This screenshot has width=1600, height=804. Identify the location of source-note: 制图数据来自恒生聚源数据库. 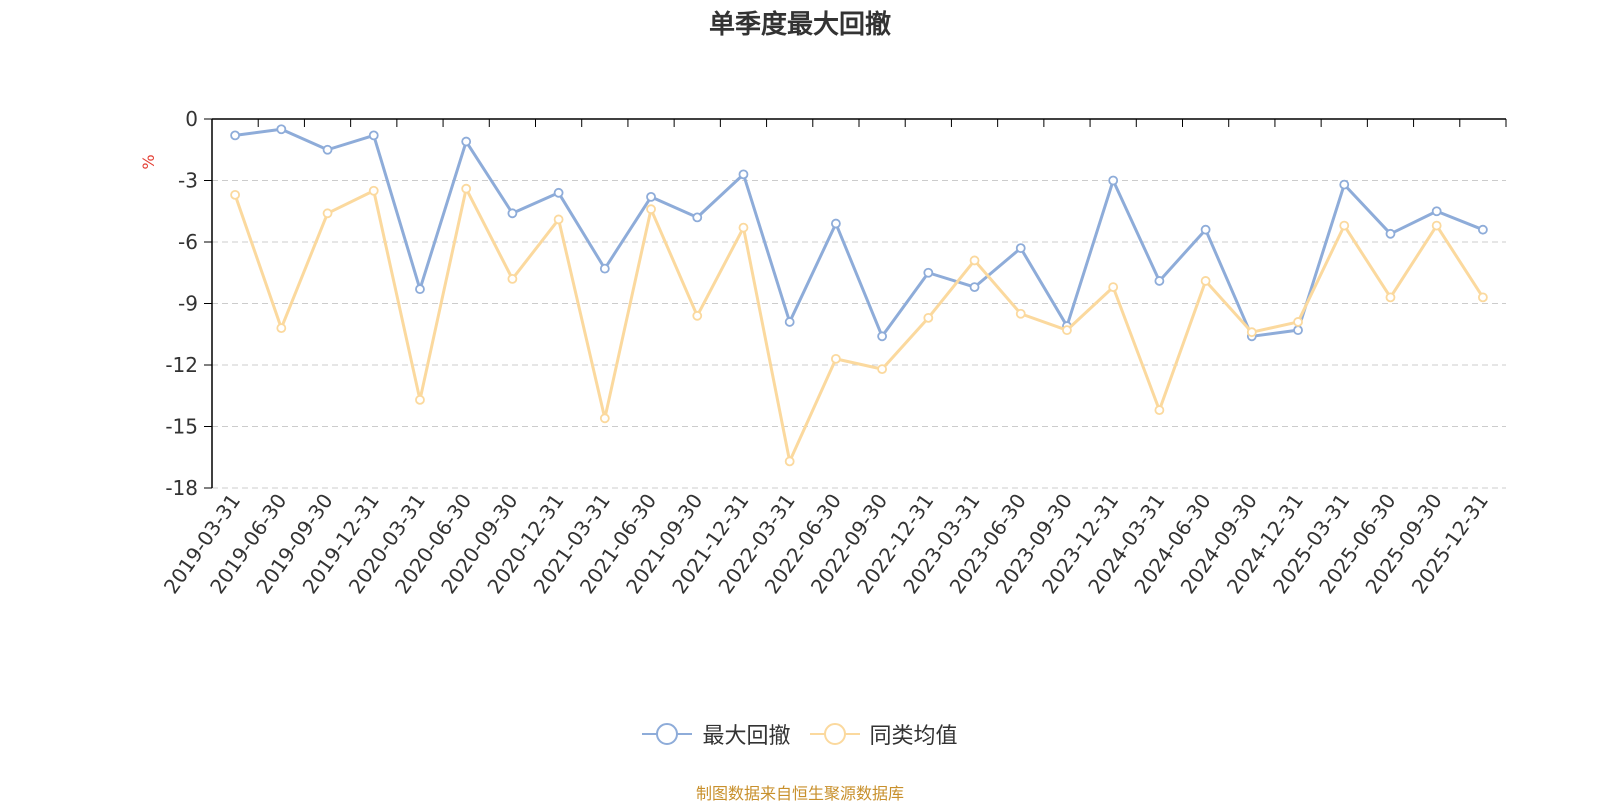
(799, 793).